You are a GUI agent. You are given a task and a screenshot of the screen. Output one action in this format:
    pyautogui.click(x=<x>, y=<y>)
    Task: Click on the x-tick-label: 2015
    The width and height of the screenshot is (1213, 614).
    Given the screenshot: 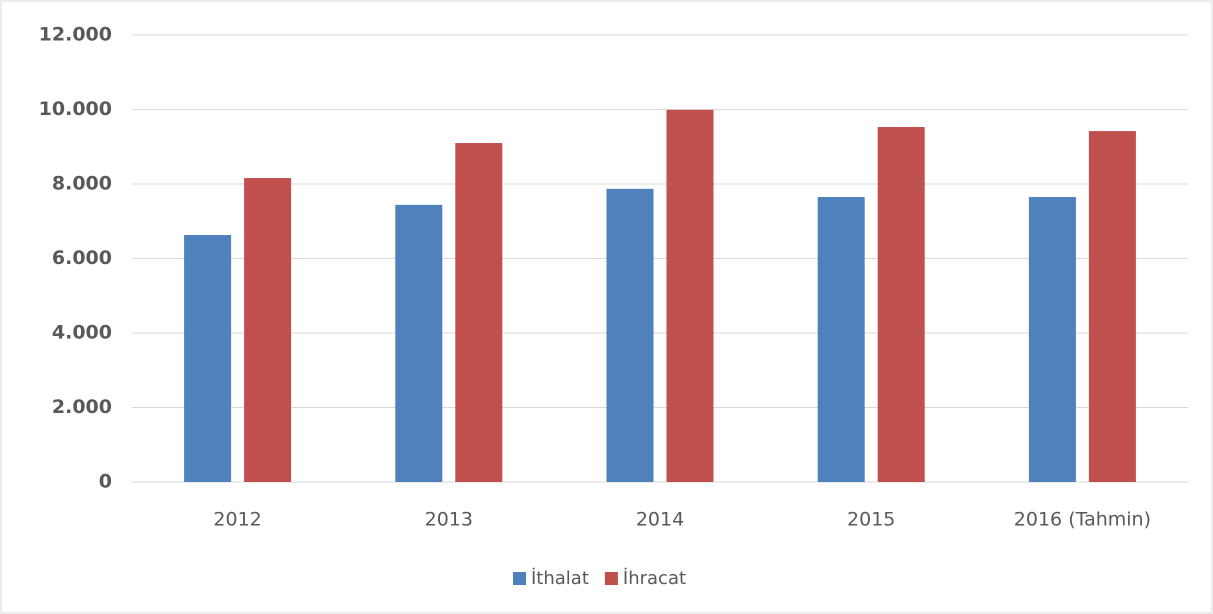 What is the action you would take?
    pyautogui.click(x=871, y=520)
    